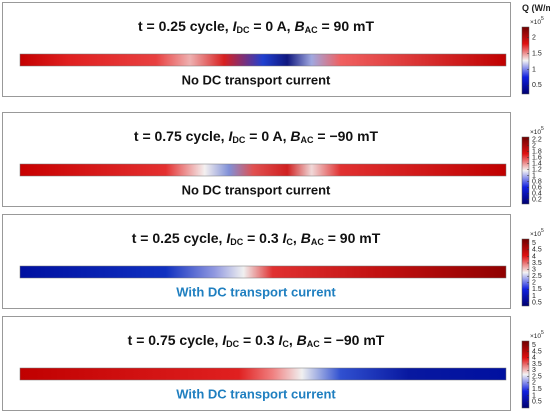 This screenshot has width=550, height=412. I want to click on colorbar-tick-label: 0.6, so click(537, 187).